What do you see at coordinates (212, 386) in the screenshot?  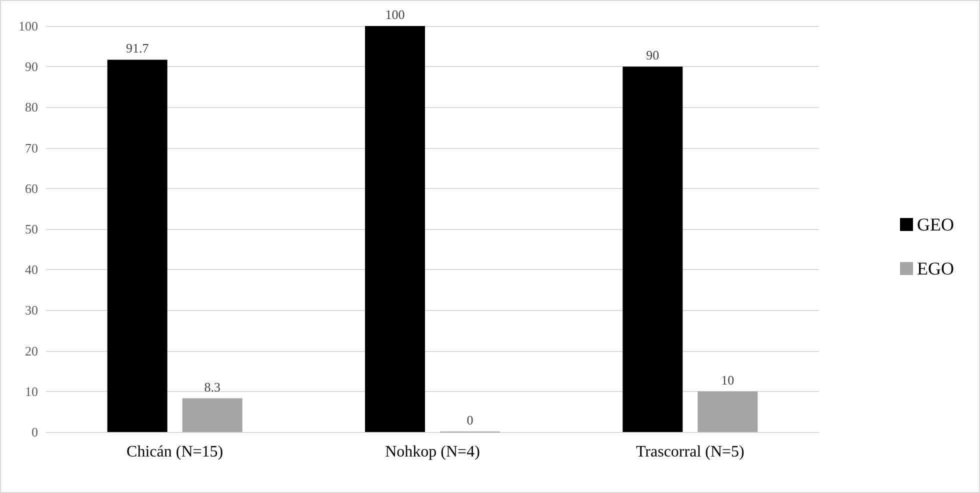 I see `data-label: 8.3` at bounding box center [212, 386].